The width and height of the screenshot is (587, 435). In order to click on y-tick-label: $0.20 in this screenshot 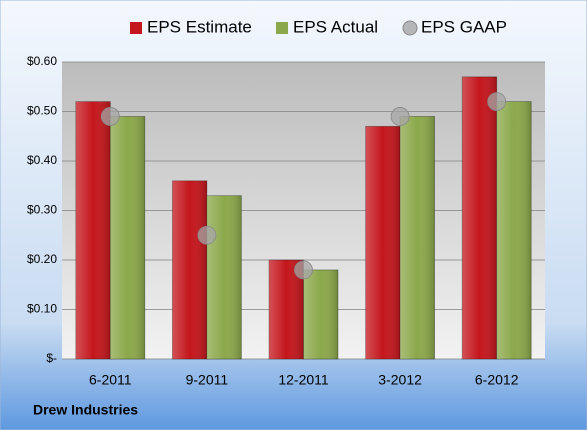, I will do `click(42, 259)`.